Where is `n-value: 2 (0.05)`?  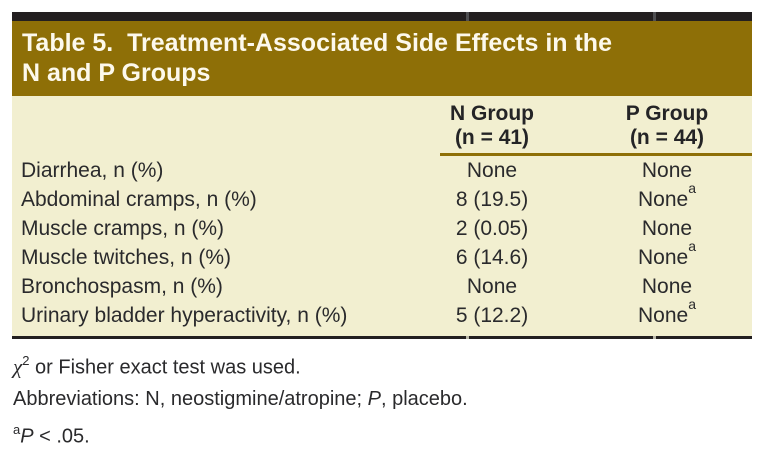 n-value: 2 (0.05) is located at coordinates (492, 228).